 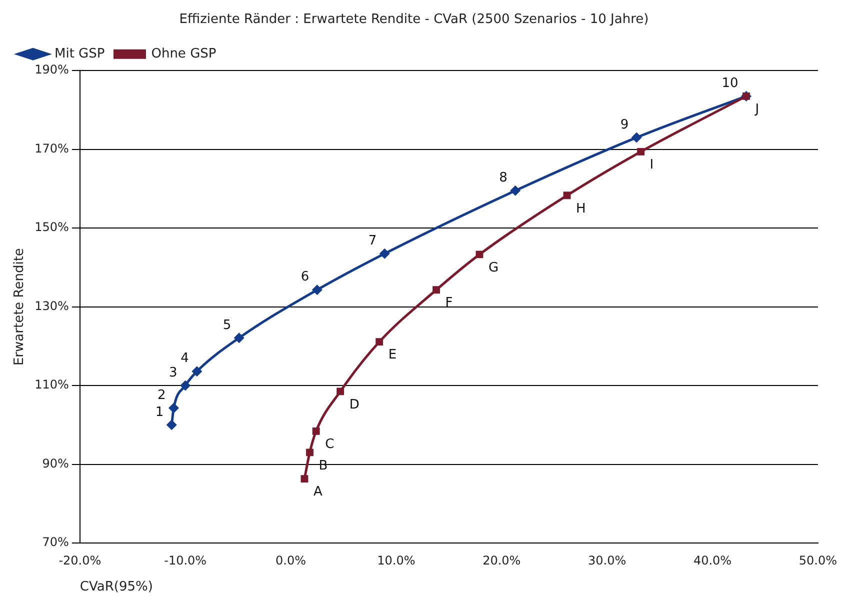 I want to click on annotation: 9, so click(x=624, y=124).